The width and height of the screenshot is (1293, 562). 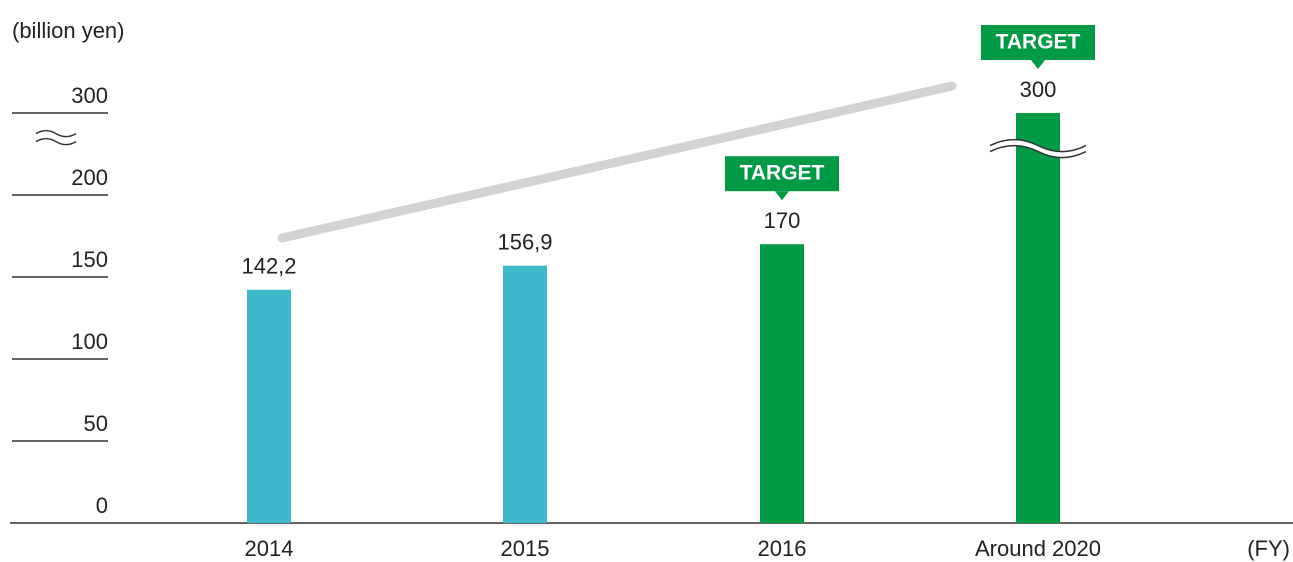 What do you see at coordinates (102, 505) in the screenshot?
I see `y-tick-label: 0` at bounding box center [102, 505].